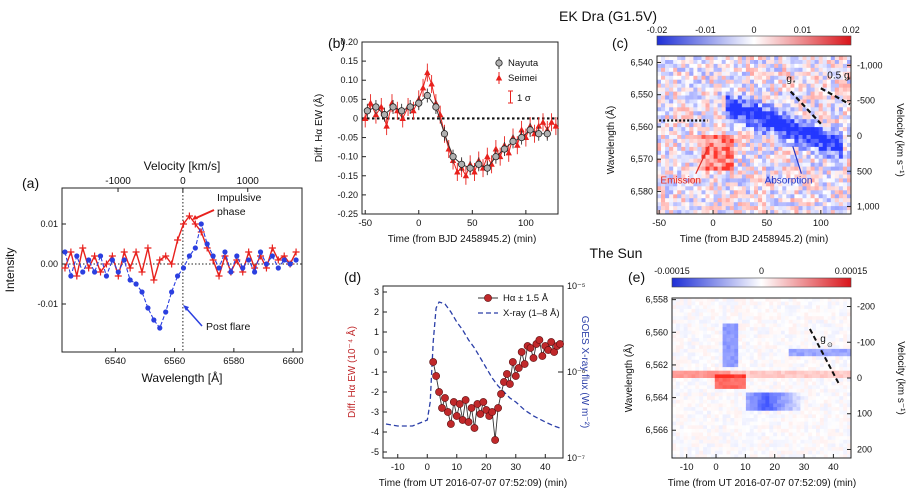  What do you see at coordinates (656, 300) in the screenshot?
I see `y-tick-label: 6,558` at bounding box center [656, 300].